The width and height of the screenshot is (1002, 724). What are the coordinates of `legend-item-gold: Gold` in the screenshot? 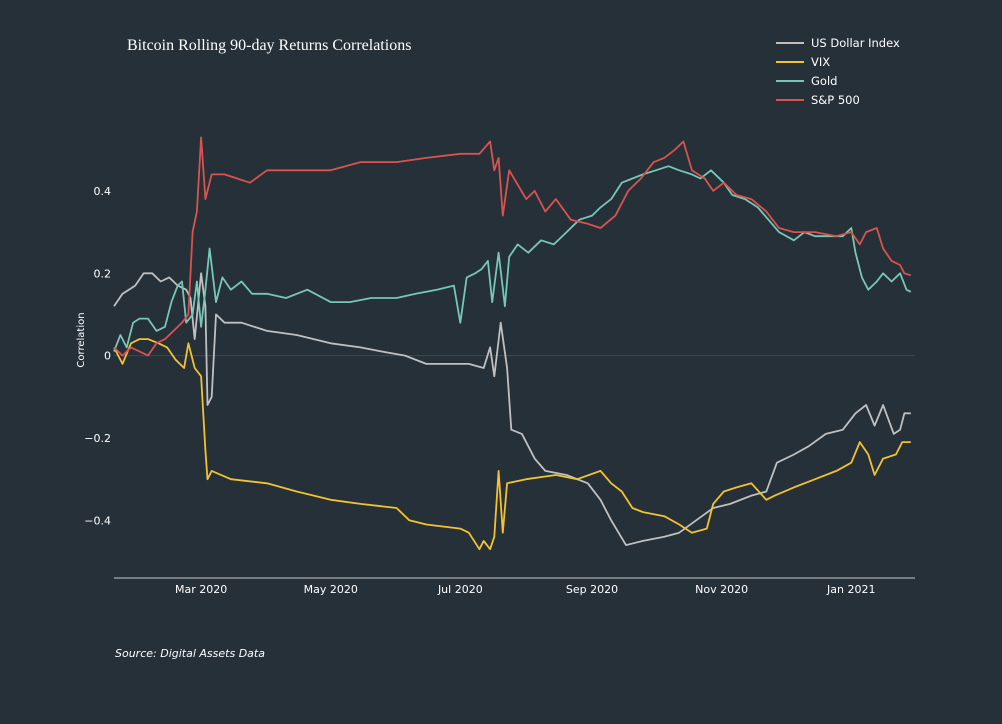 It's located at (806, 81).